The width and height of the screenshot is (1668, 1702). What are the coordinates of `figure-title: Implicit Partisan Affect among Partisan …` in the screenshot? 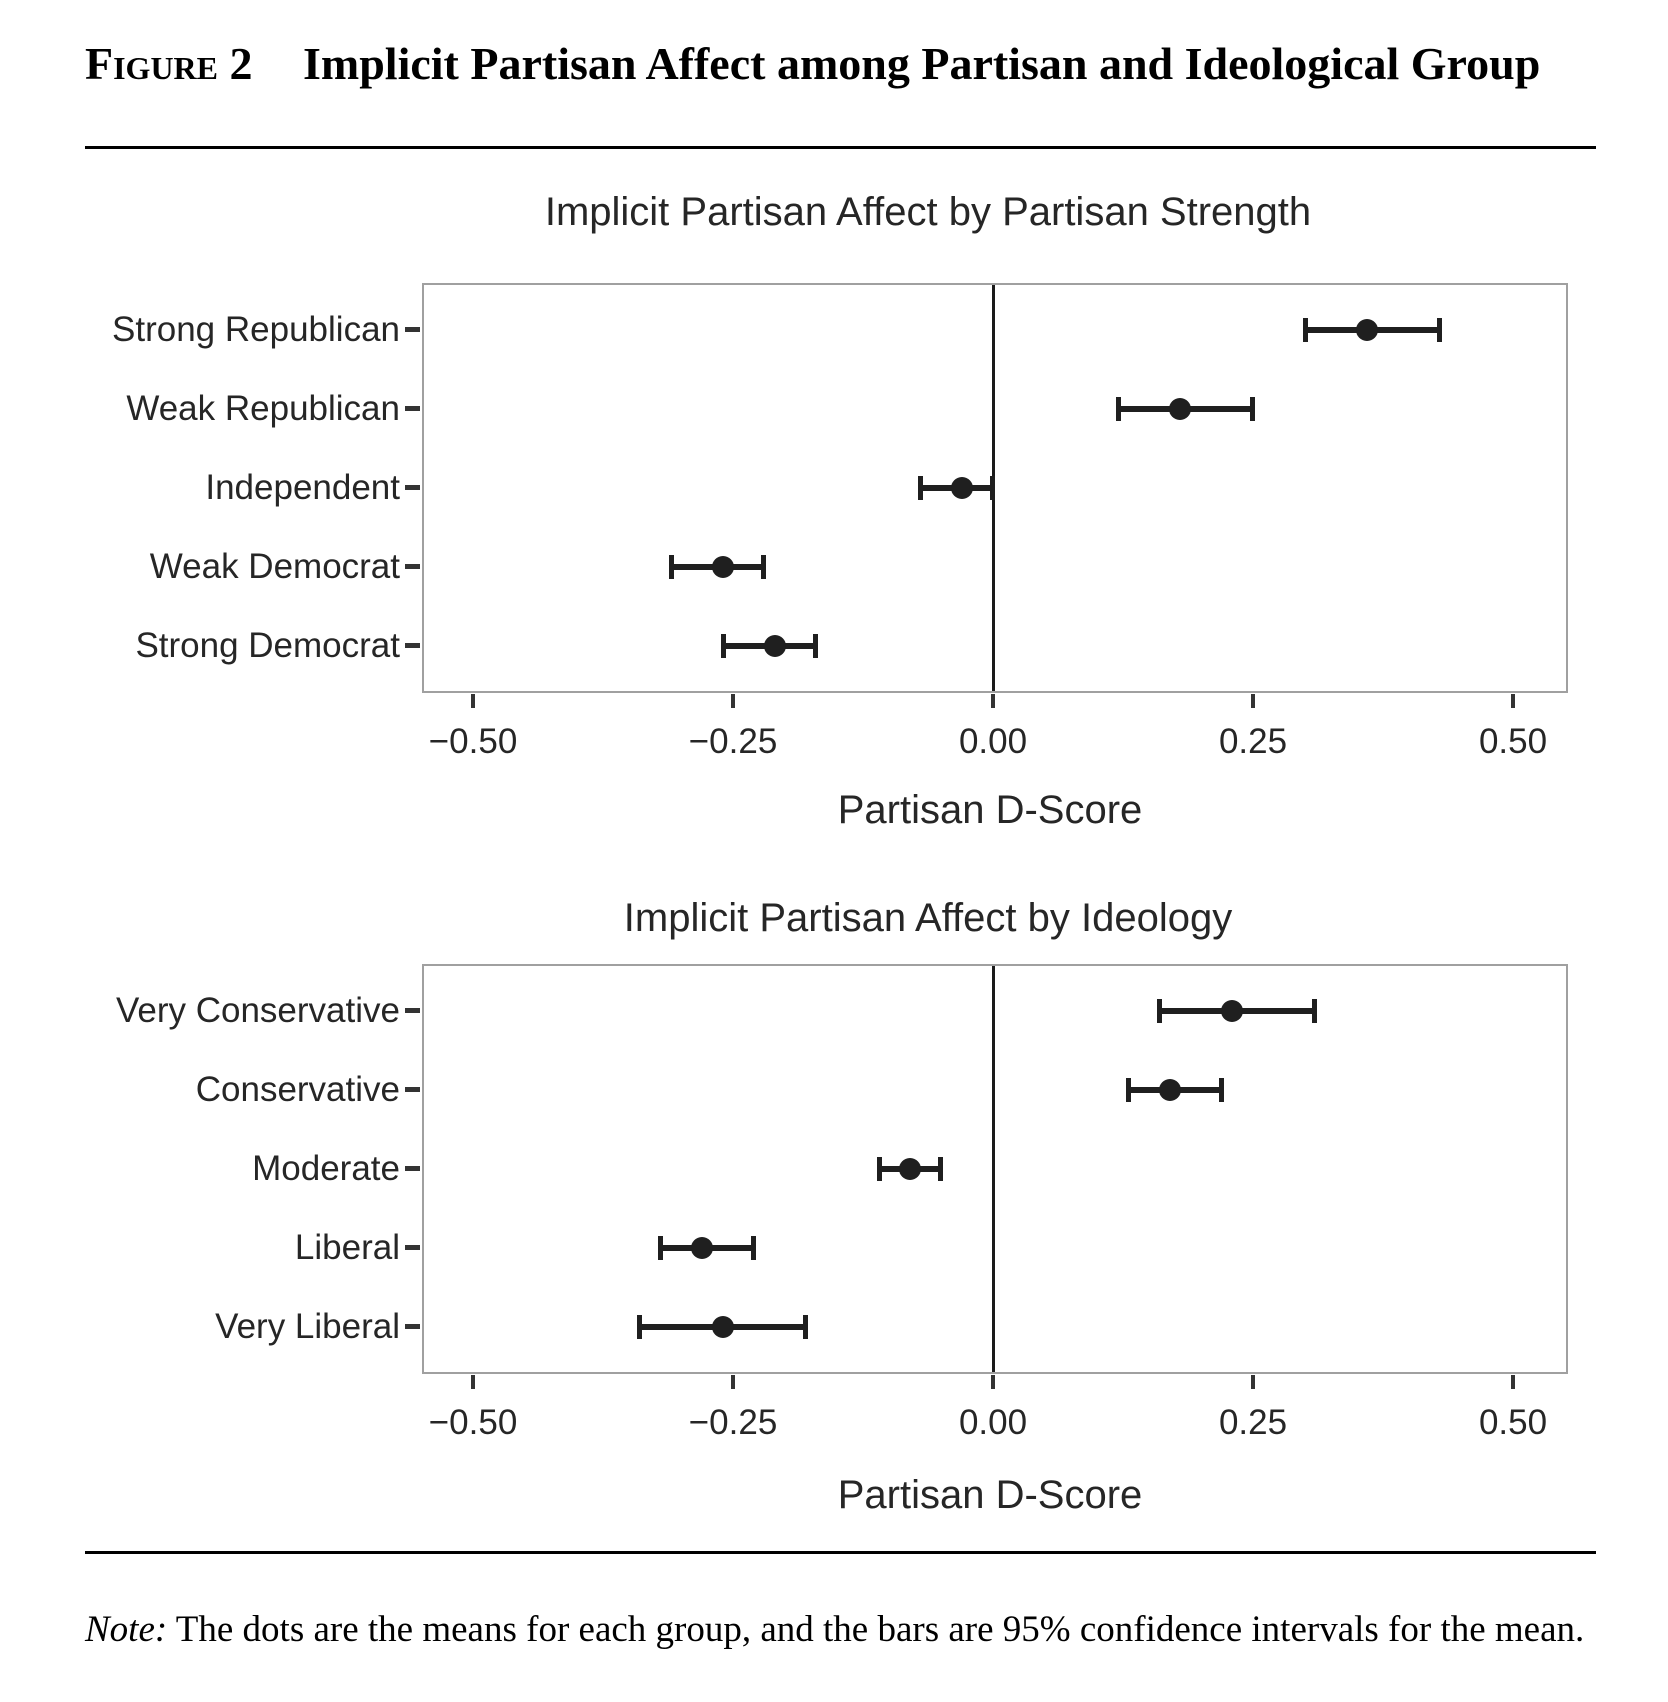 It's located at (922, 63).